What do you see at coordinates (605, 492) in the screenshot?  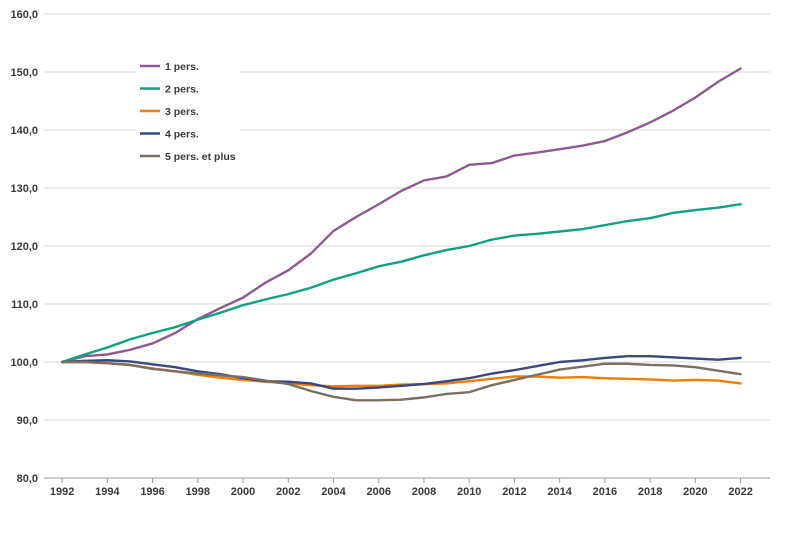 I see `x-tick-label: 2016` at bounding box center [605, 492].